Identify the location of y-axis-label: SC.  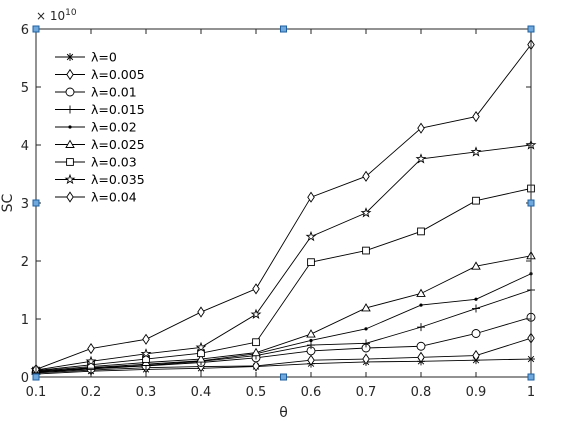
(8, 202).